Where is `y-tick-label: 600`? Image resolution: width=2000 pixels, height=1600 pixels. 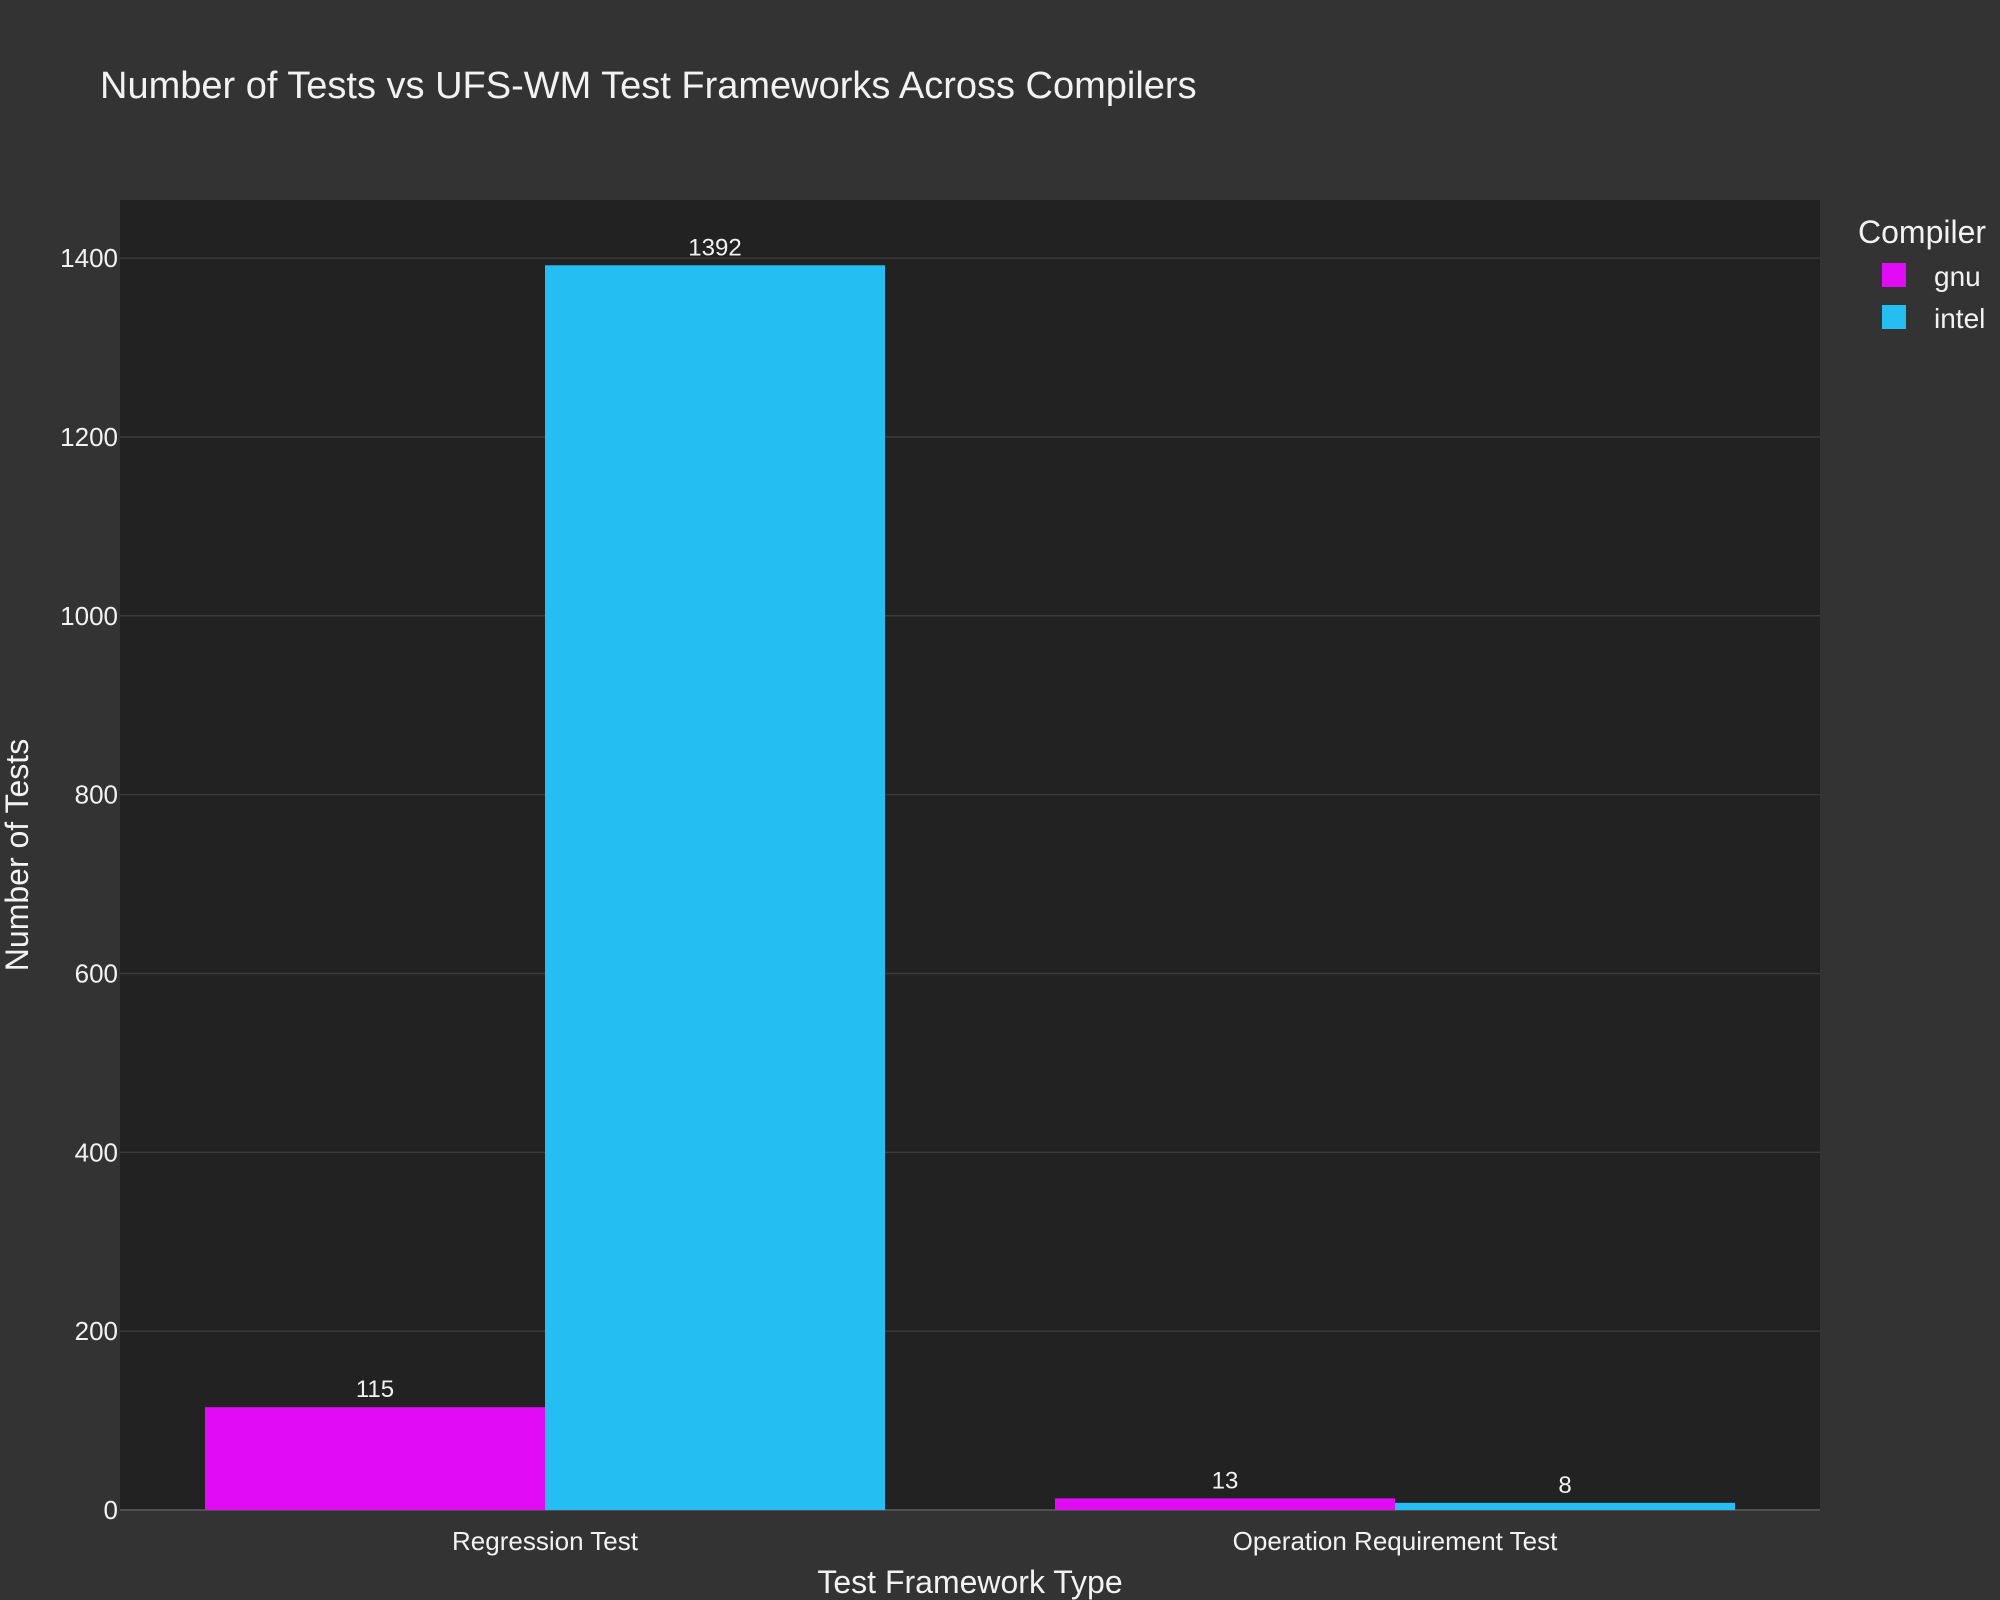
y-tick-label: 600 is located at coordinates (96, 973).